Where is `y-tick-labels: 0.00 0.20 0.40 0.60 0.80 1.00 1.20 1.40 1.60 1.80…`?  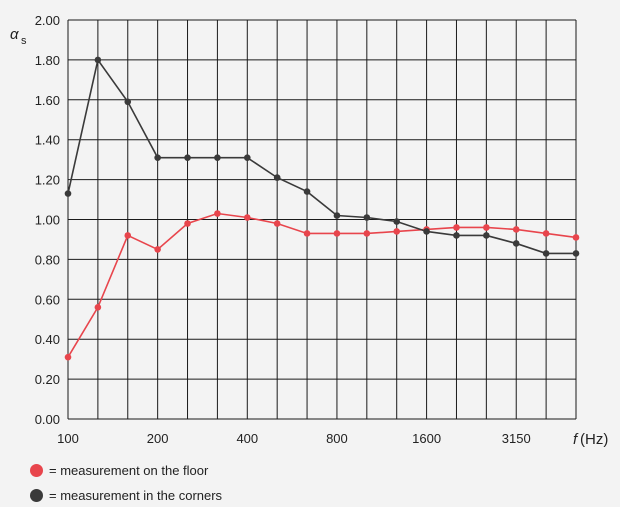
y-tick-labels: 0.00 0.20 0.40 0.60 0.80 1.00 1.20 1.40 1.60 1.80… is located at coordinates (47, 220).